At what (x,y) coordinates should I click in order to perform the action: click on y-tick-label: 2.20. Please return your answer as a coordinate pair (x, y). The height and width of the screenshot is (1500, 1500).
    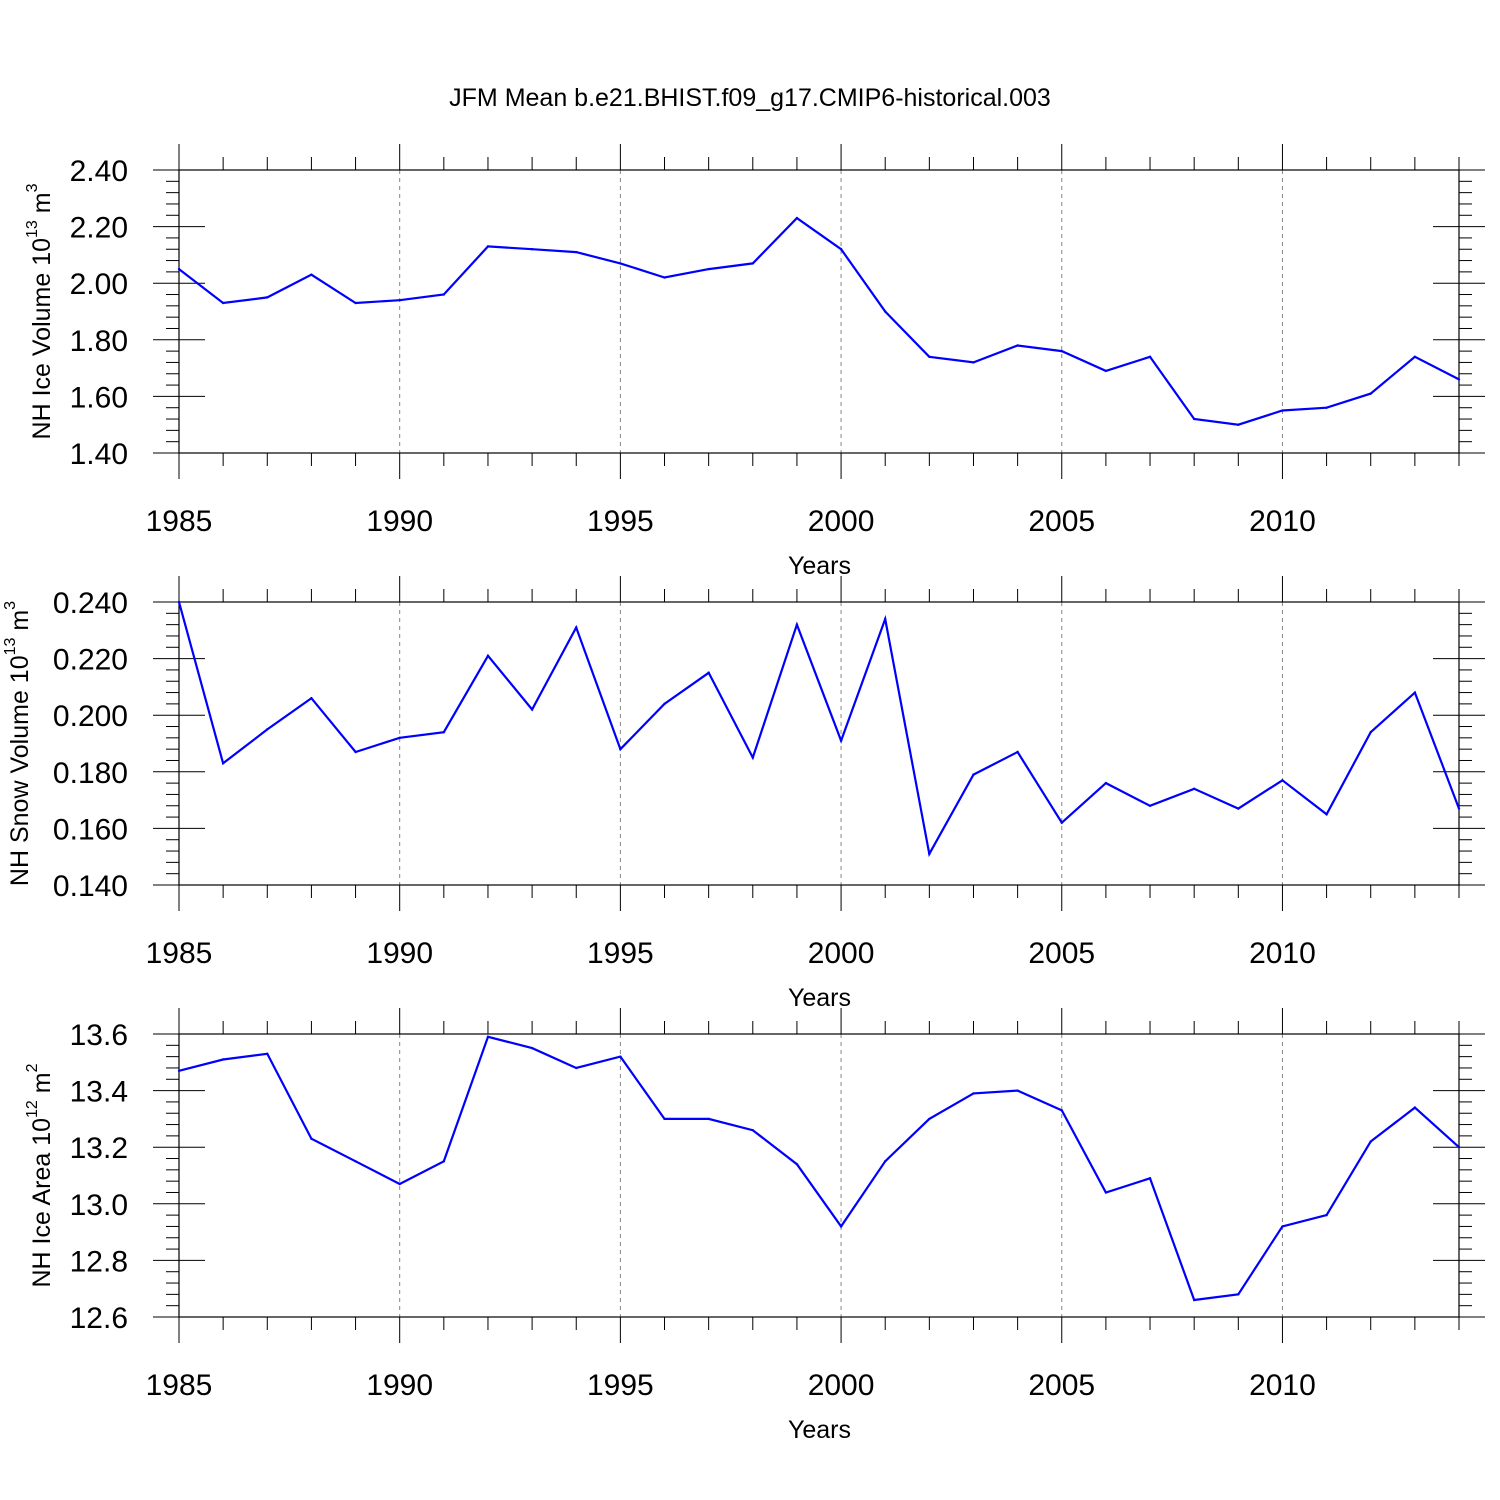
    Looking at the image, I should click on (99, 228).